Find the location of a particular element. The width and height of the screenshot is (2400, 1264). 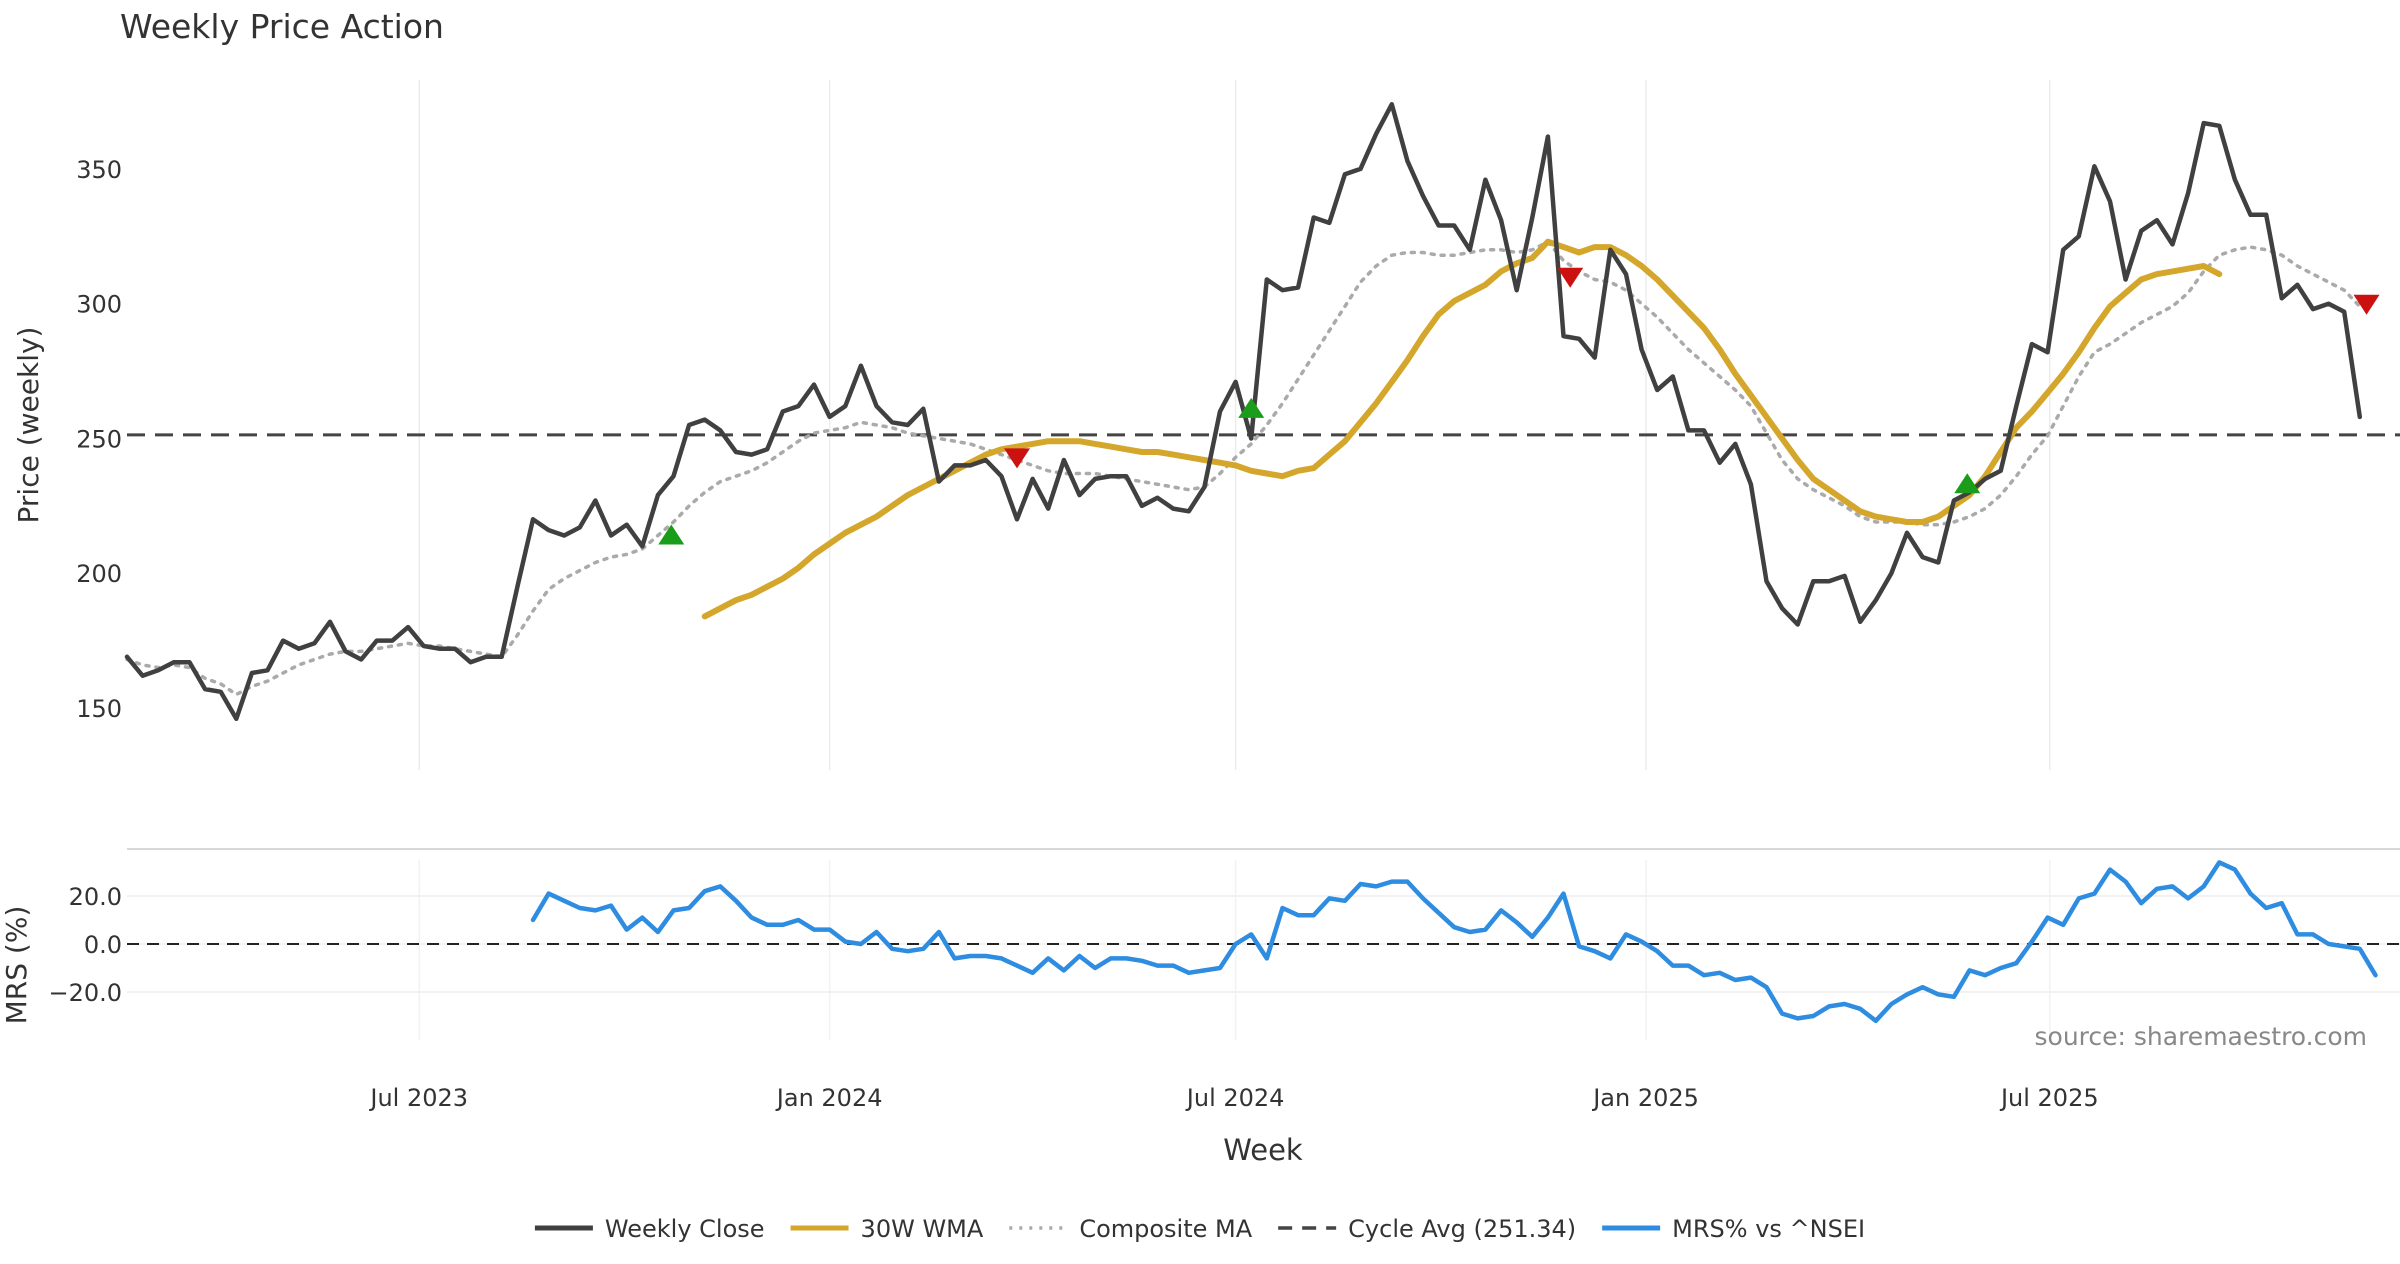

mrs-series-group is located at coordinates (1263, 942).